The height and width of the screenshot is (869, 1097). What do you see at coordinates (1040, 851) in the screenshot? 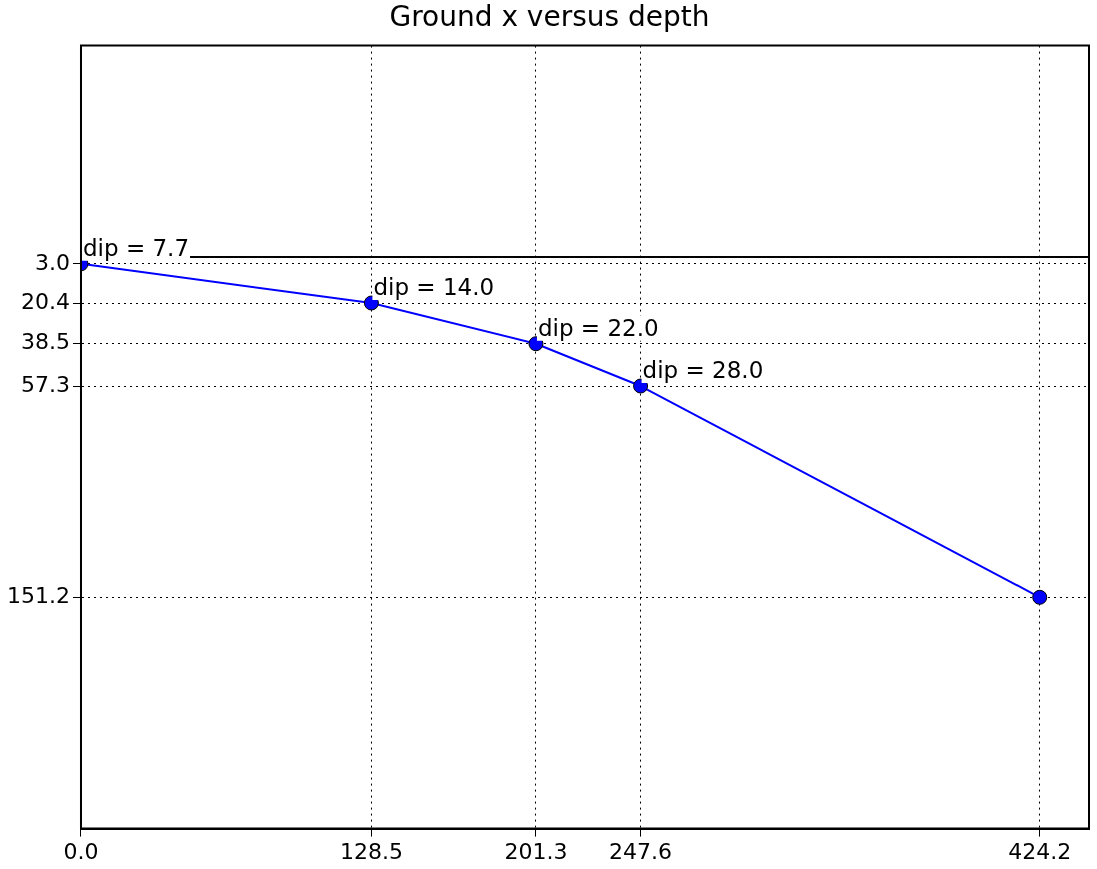
I see `x-tick-label: 424.2` at bounding box center [1040, 851].